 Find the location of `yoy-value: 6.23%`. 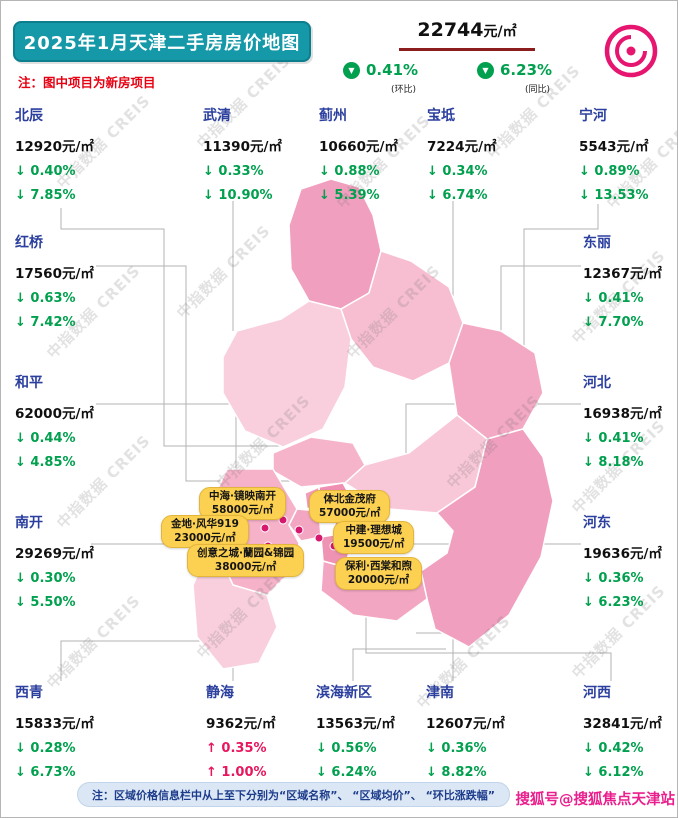

yoy-value: 6.23% is located at coordinates (526, 70).